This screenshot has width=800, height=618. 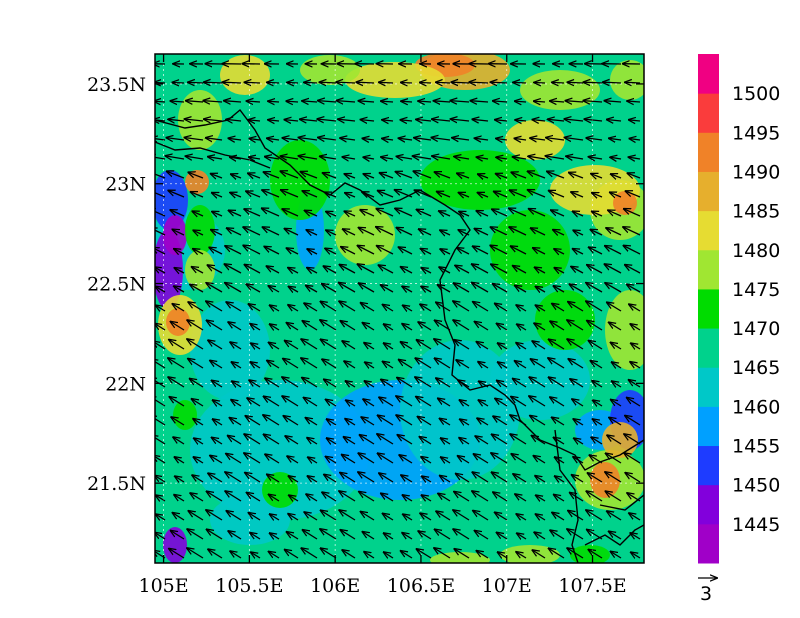 I want to click on latitude-label: 23.5N, so click(x=116, y=85).